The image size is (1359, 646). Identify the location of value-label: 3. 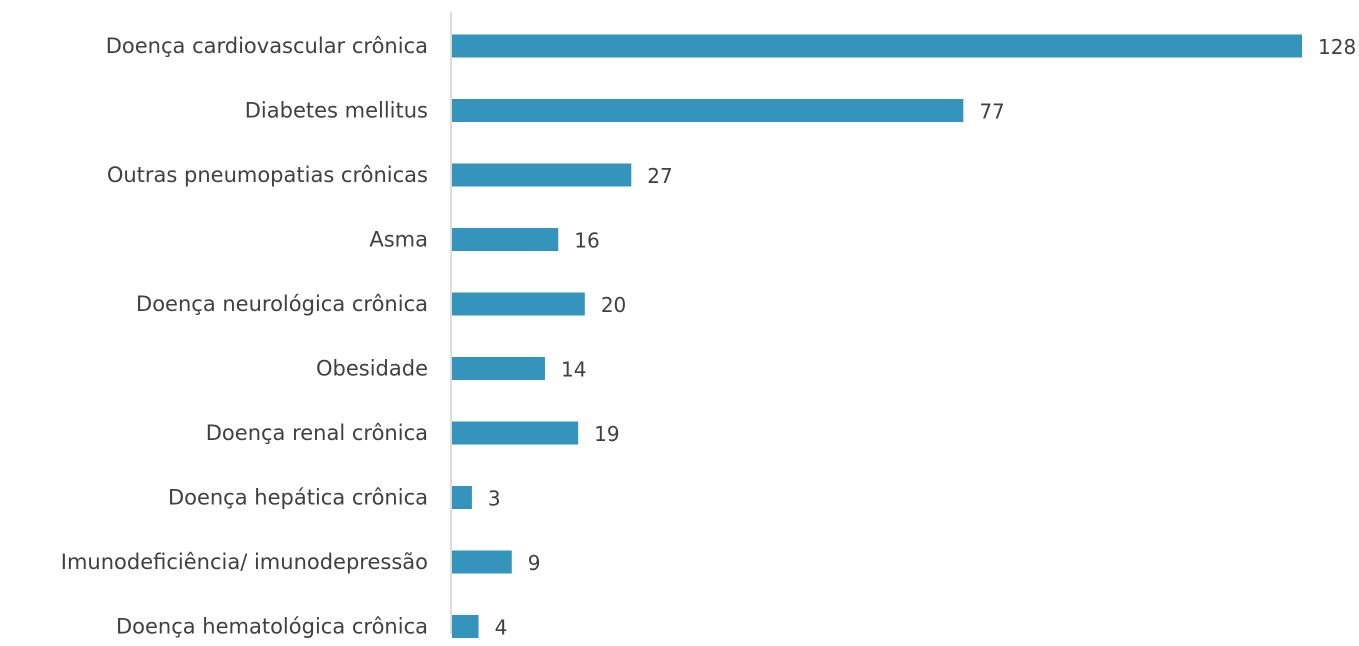
(494, 499).